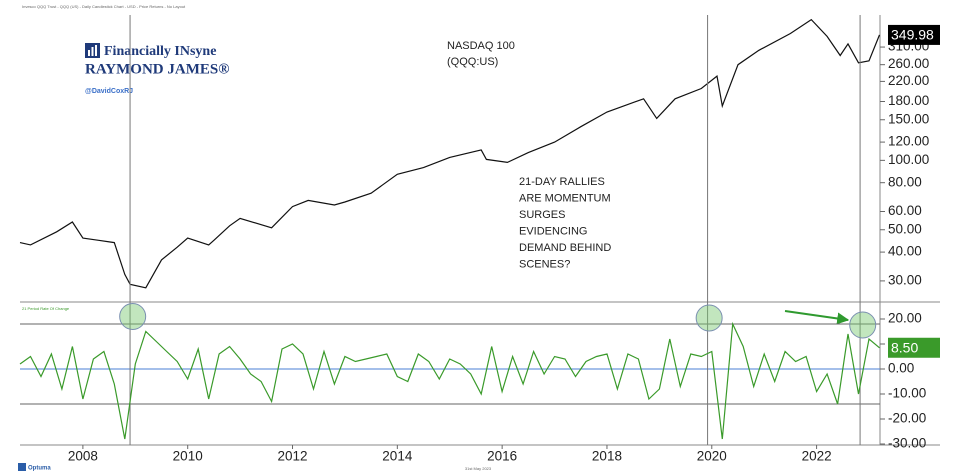 Image resolution: width=955 pixels, height=473 pixels. Describe the element at coordinates (292, 456) in the screenshot. I see `x-tick-label: 2012` at that location.